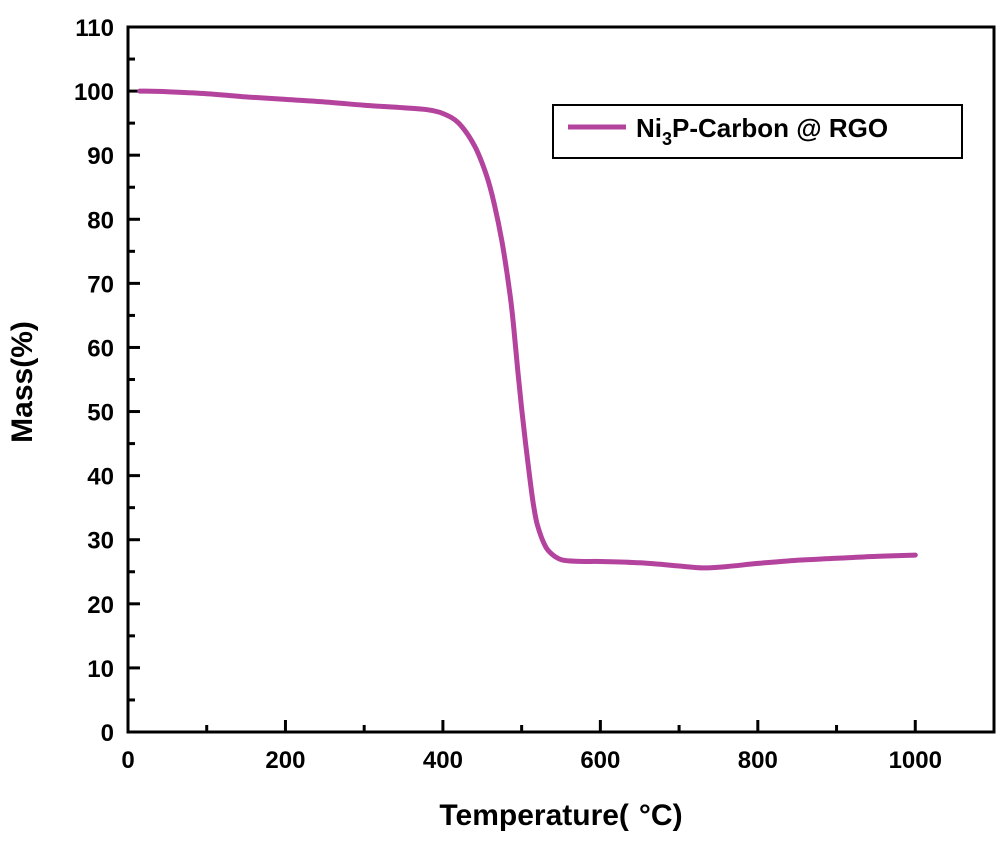 This screenshot has height=843, width=1001. Describe the element at coordinates (94, 28) in the screenshot. I see `y-tick-label: 110` at that location.